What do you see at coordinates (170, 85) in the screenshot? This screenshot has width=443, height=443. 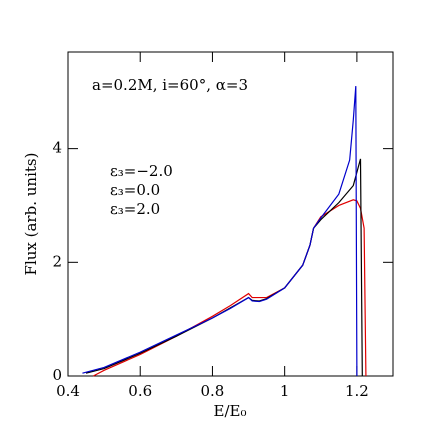 I see `annotation: a=0.2M, i=60°, α=3` at bounding box center [170, 85].